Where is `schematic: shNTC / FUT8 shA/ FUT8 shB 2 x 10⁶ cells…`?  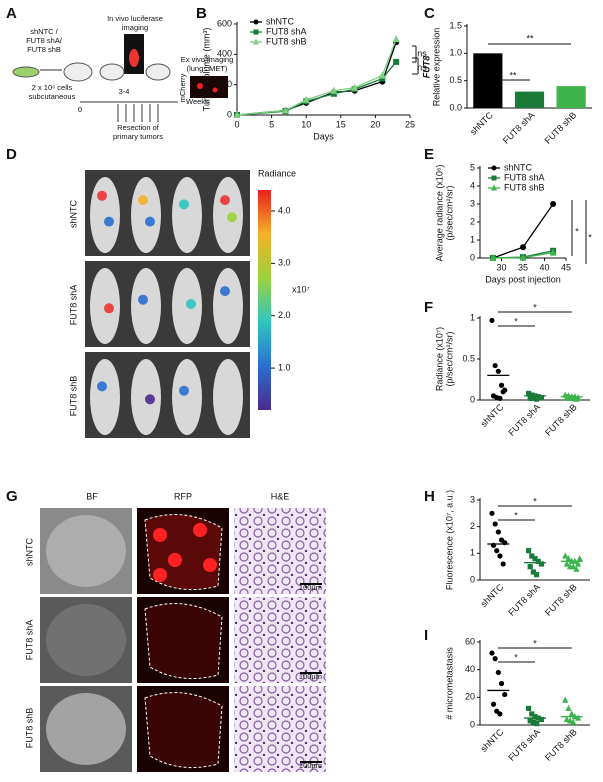 schematic: shNTC / FUT8 shA/ FUT8 shB 2 x 10⁶ cells… is located at coordinates (123, 77).